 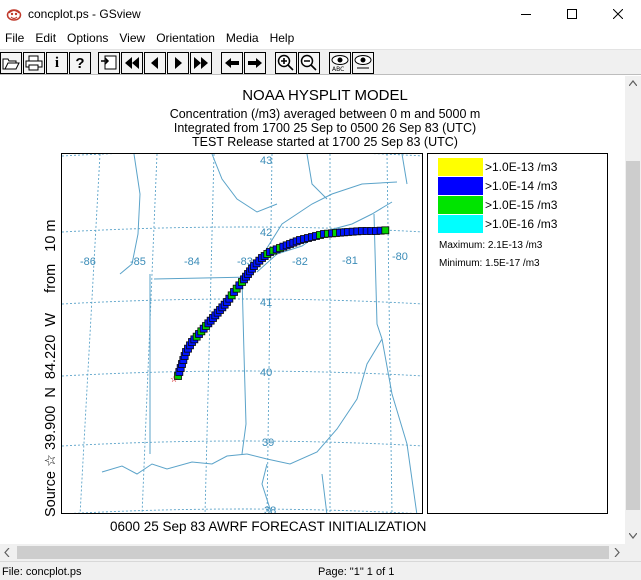 I want to click on maximize-button, so click(x=572, y=14).